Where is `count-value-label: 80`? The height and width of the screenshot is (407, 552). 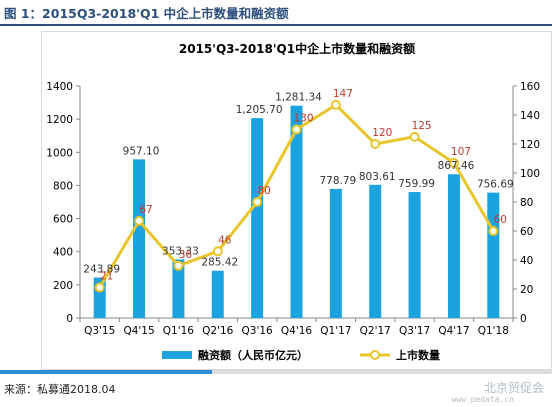
count-value-label: 80 is located at coordinates (263, 191).